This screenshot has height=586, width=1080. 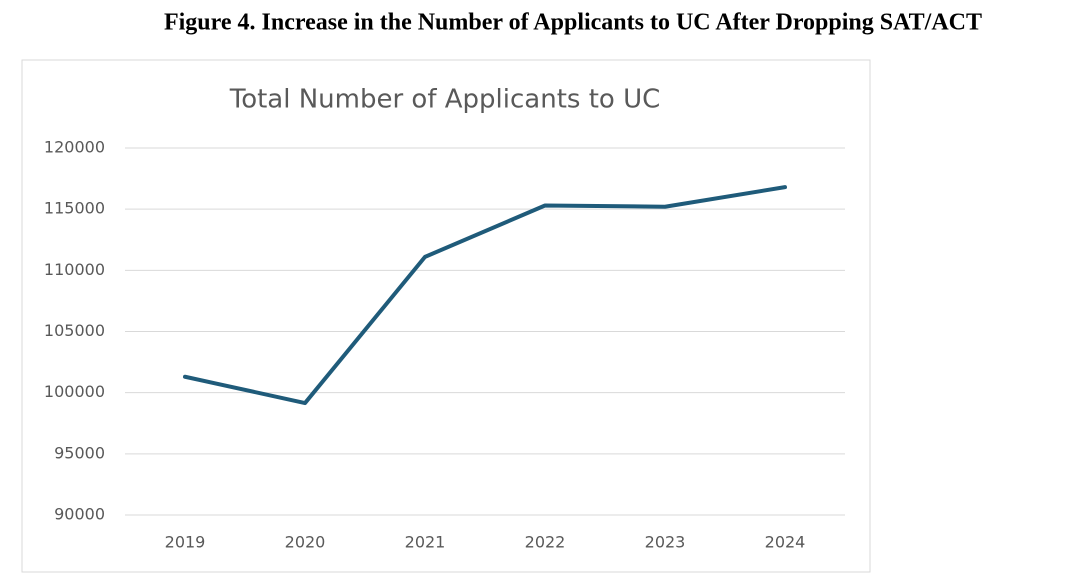 What do you see at coordinates (74, 147) in the screenshot?
I see `y-tick-label: 120000` at bounding box center [74, 147].